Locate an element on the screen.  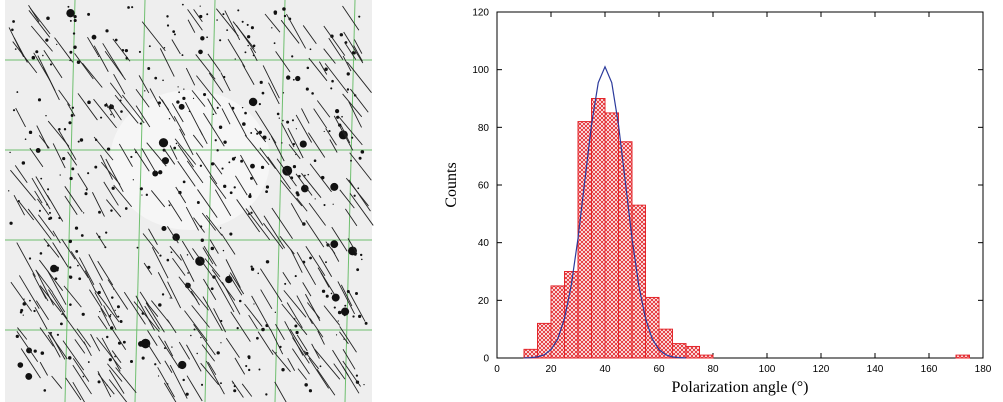
y-tick-label: 80 is located at coordinates (484, 128).